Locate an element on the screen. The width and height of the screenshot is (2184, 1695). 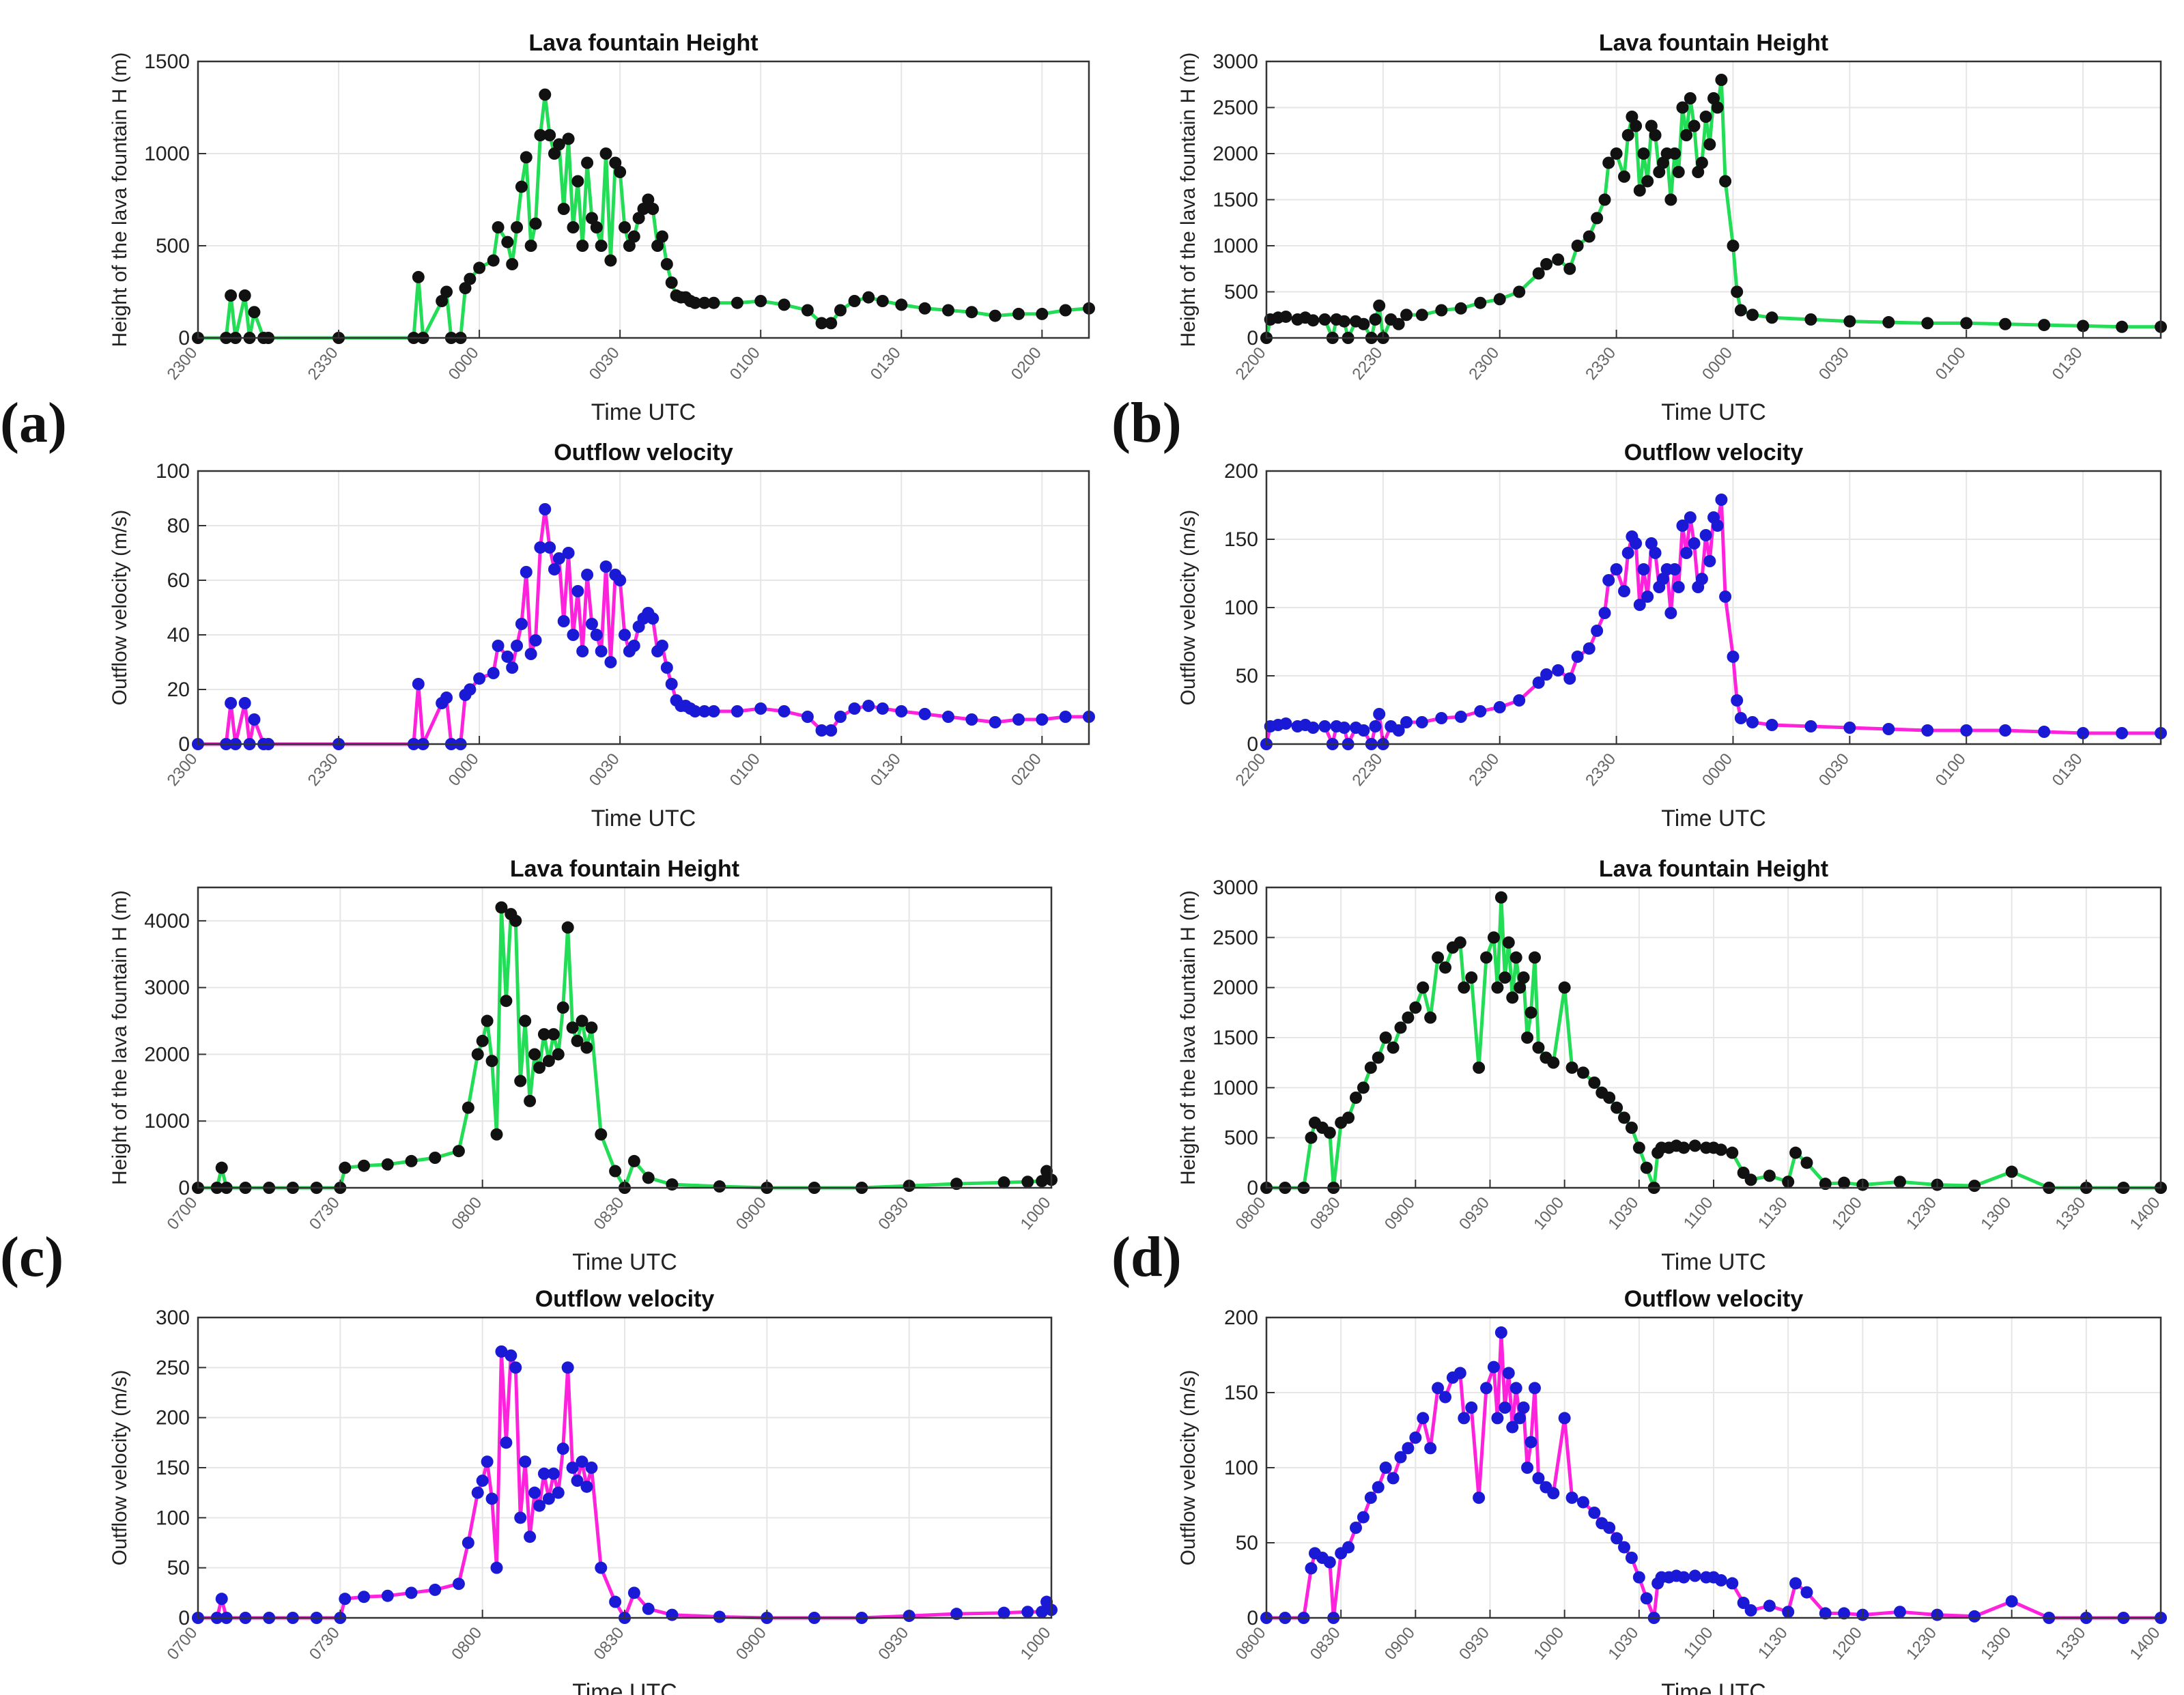
x-tick-label: 2200 is located at coordinates (1251, 770).